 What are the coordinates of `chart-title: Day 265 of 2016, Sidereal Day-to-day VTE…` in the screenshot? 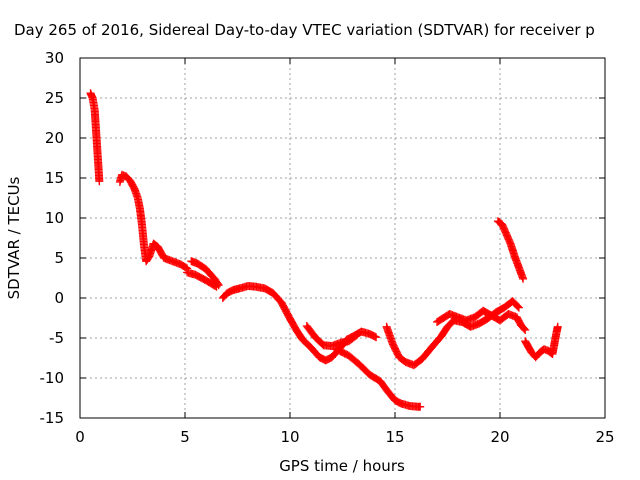 It's located at (304, 30).